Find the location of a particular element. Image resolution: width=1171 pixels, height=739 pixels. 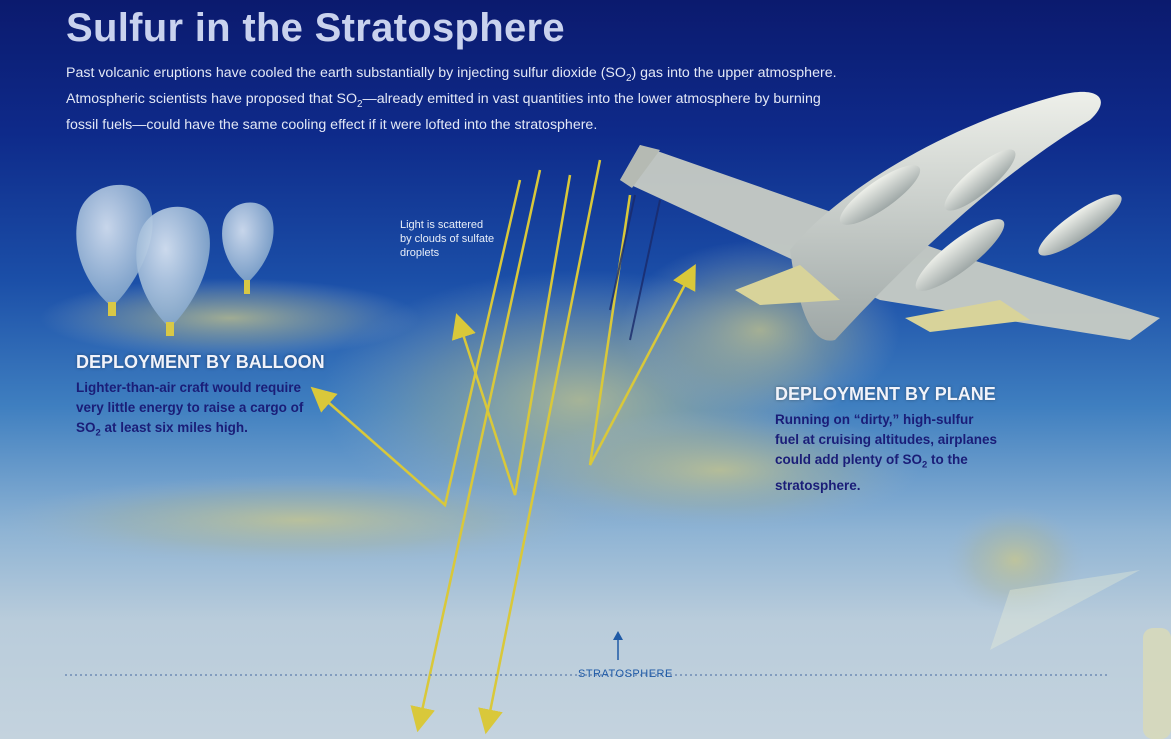

page-title: Sulfur in the Stratosphere is located at coordinates (315, 28).